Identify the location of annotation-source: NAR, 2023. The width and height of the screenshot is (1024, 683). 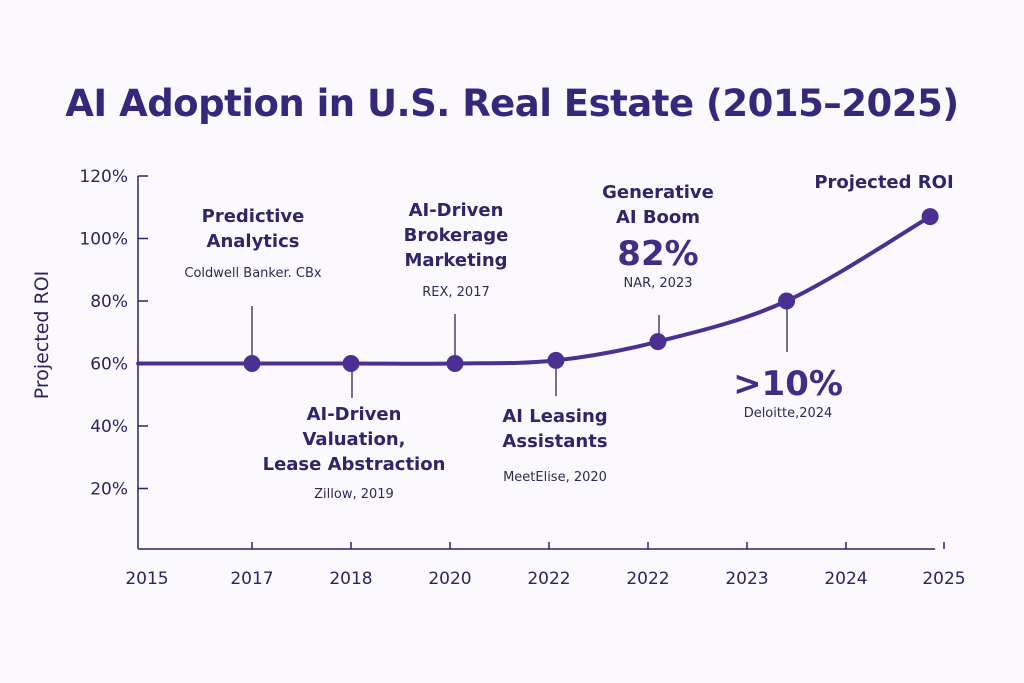
(658, 283).